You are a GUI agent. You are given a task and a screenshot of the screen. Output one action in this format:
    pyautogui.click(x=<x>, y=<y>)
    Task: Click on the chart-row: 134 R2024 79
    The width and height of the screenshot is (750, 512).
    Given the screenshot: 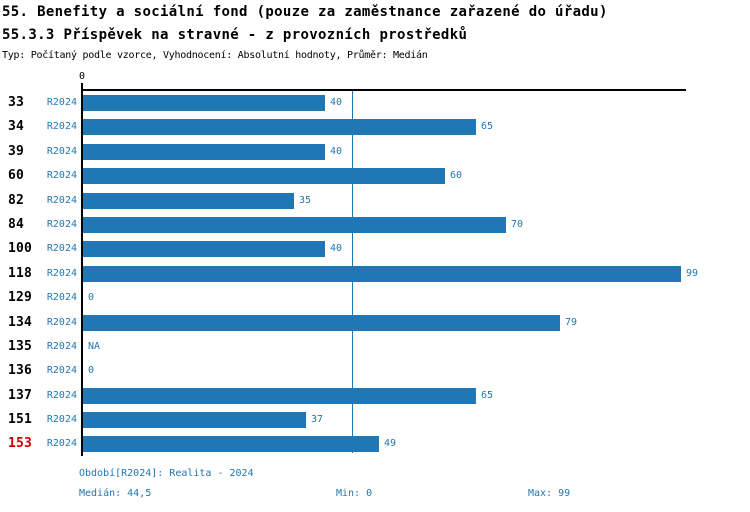 What is the action you would take?
    pyautogui.click(x=375, y=323)
    